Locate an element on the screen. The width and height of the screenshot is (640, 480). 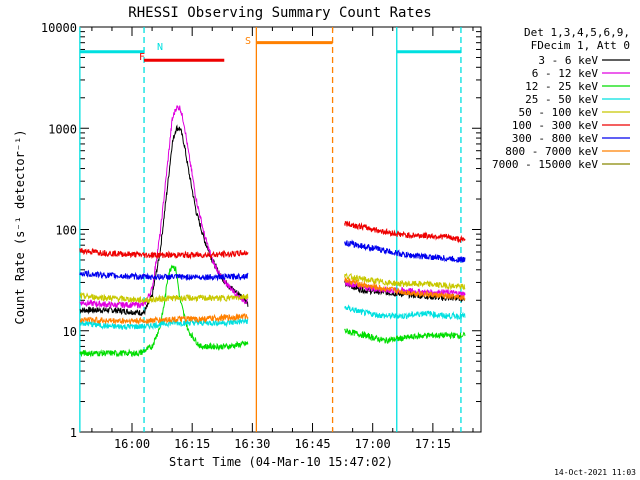
y-axis-label: Count Rate (s⁻¹ detector⁻¹) is located at coordinates (20, 226).